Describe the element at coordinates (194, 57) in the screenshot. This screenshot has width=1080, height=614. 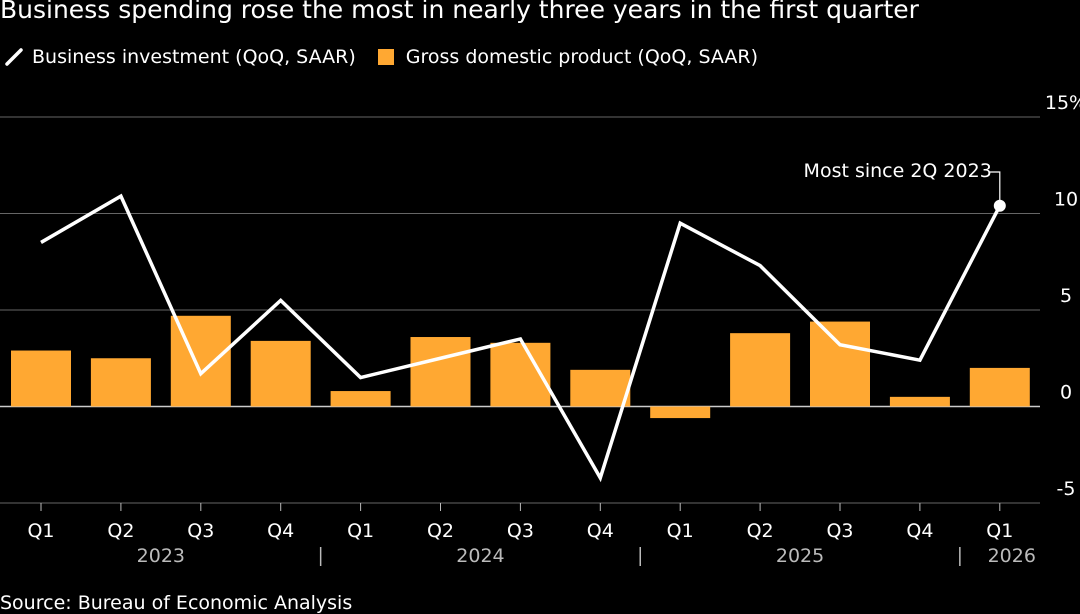
I see `legend-label-business-investment: Business investment (QoQ, SAAR)` at that location.